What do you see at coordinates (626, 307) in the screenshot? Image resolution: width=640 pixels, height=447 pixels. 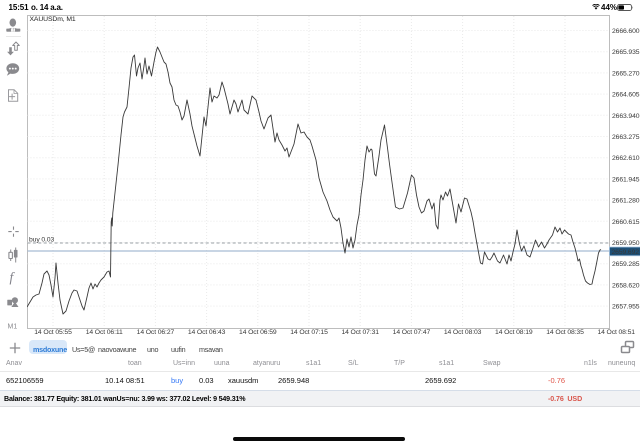 I see `svg-text: 2657.955` at bounding box center [626, 307].